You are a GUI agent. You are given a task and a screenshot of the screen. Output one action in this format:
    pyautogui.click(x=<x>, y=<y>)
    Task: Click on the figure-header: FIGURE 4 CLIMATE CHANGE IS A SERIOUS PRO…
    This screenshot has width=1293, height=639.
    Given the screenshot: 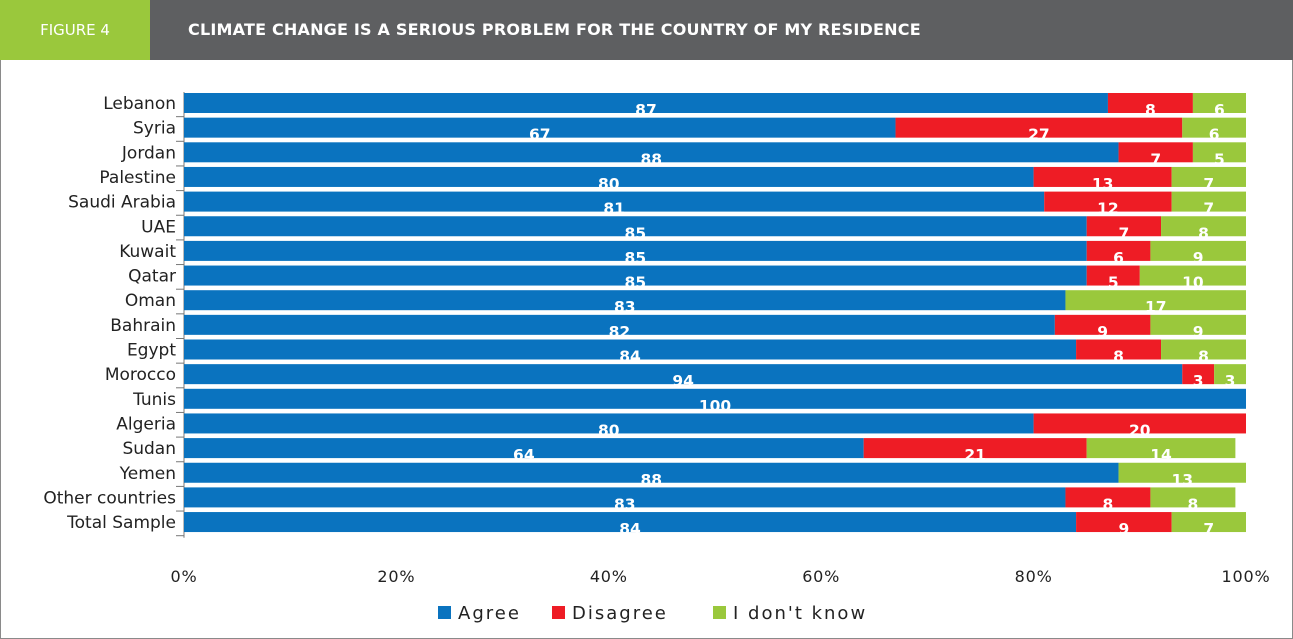 What is the action you would take?
    pyautogui.click(x=646, y=30)
    